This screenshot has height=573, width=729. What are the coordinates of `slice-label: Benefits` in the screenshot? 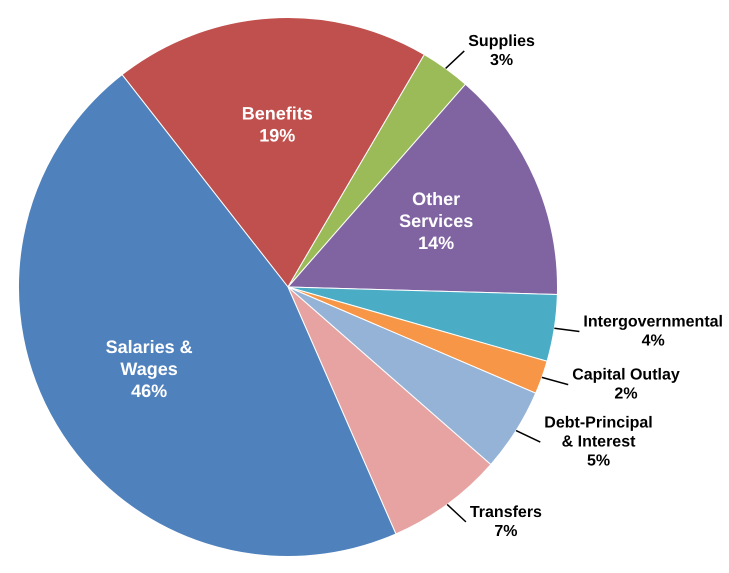 It's located at (277, 114).